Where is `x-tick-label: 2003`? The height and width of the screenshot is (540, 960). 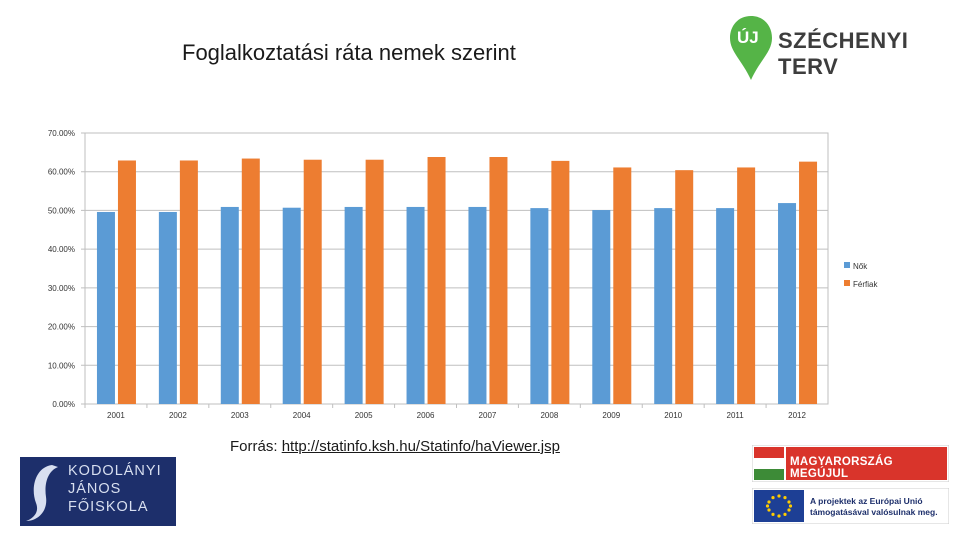 x-tick-label: 2003 is located at coordinates (240, 415).